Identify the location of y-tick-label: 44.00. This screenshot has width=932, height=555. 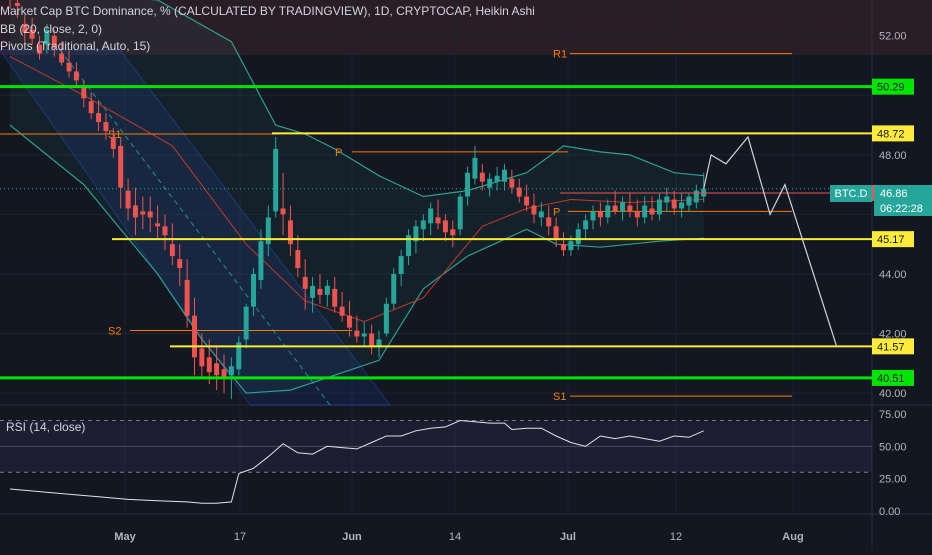
(893, 275).